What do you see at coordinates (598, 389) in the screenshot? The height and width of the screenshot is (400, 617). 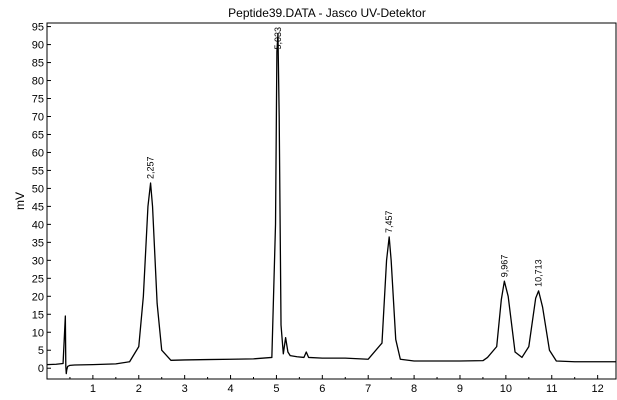 I see `x-tick-label: 12` at bounding box center [598, 389].